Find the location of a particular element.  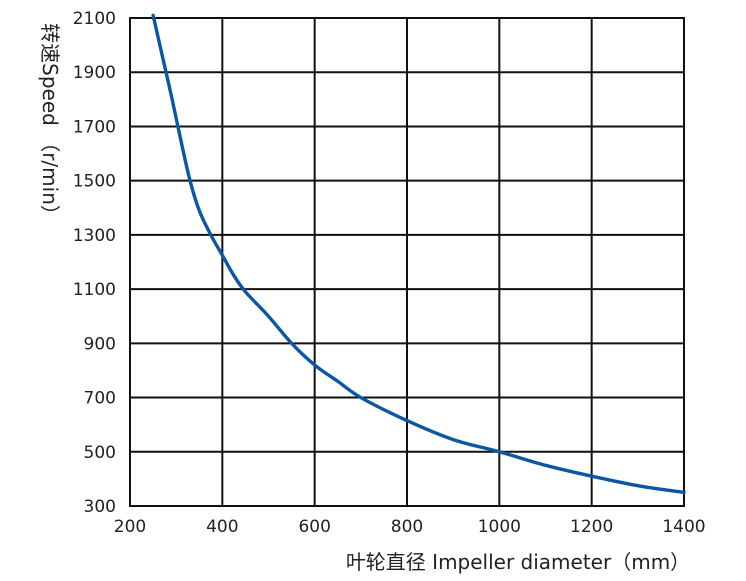

y-tick-label: 1500 is located at coordinates (94, 182).